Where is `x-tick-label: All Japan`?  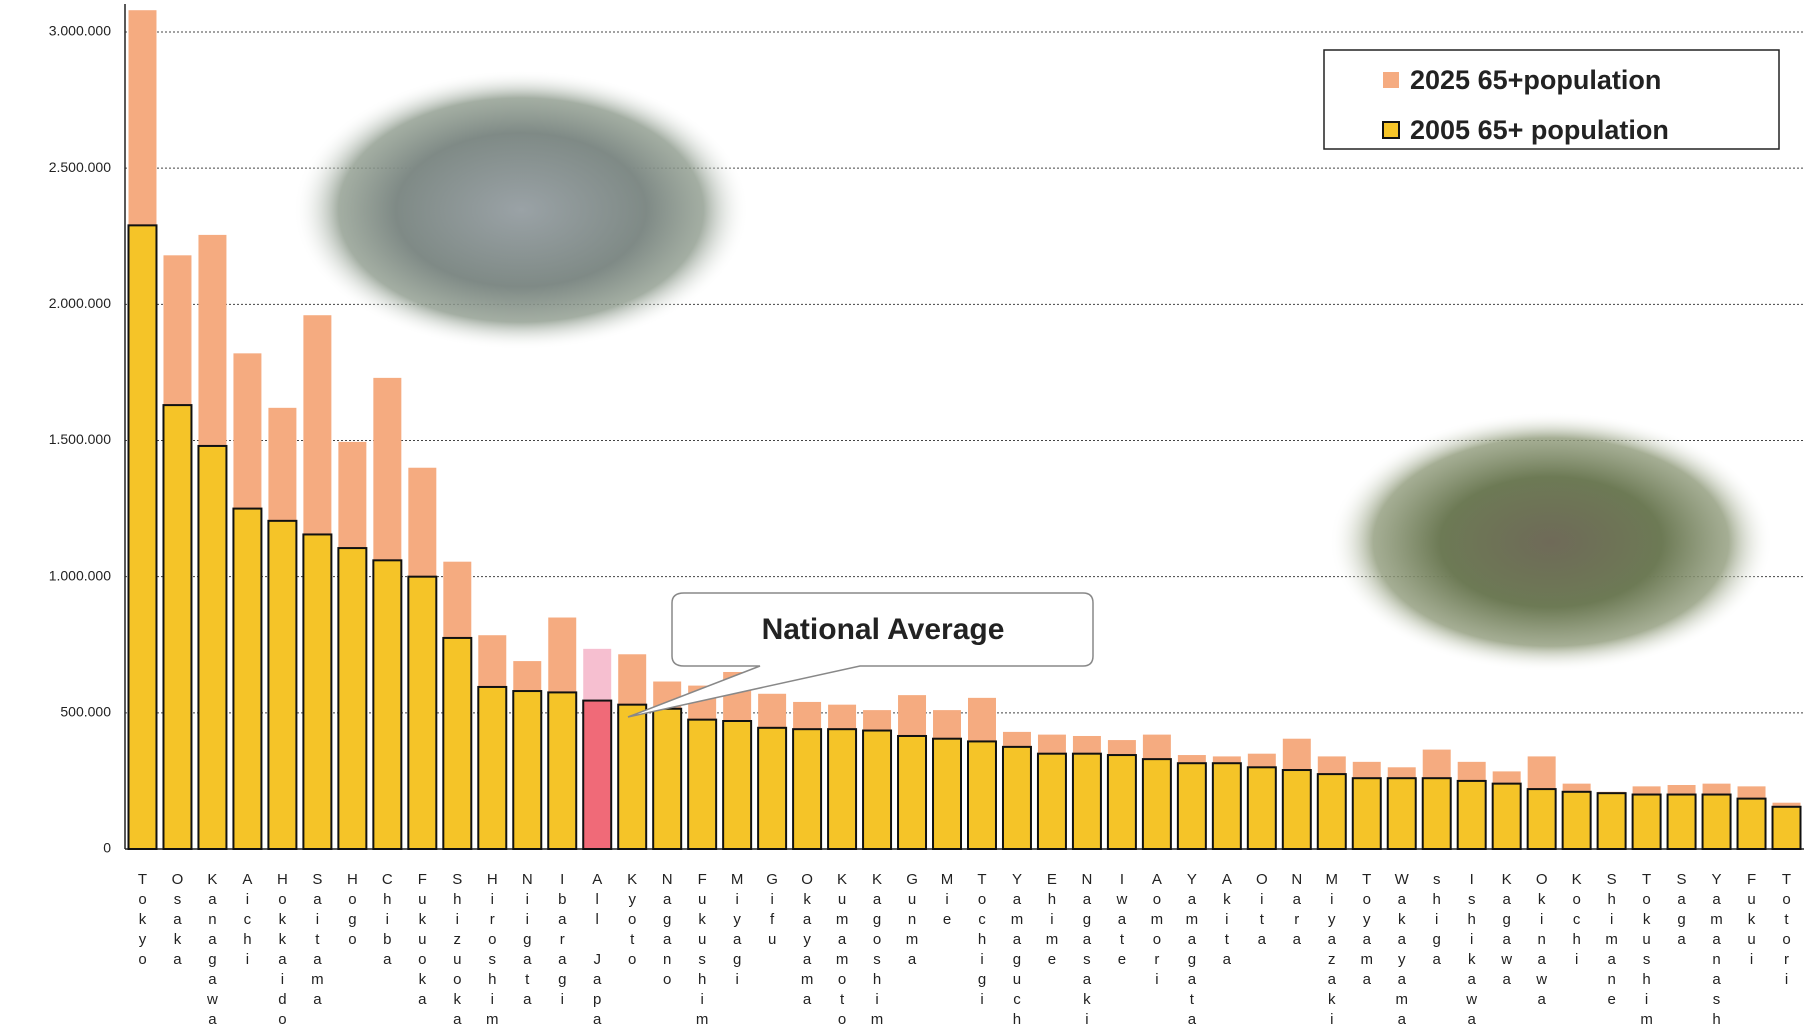
x-tick-label: All Japan is located at coordinates (597, 951).